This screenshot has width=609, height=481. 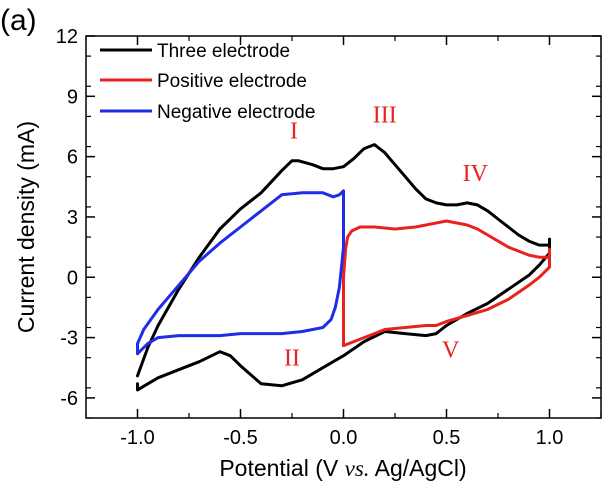 What do you see at coordinates (281, 468) in the screenshot?
I see `x-axis-title-part-1: Potential (V` at bounding box center [281, 468].